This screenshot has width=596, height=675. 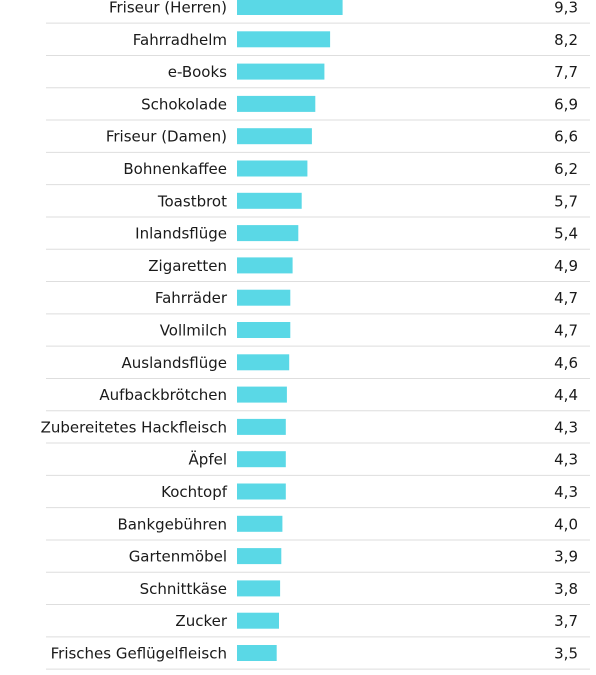 I want to click on bar-row-schnittkaese: Schnittkäse 3,8, so click(x=318, y=593).